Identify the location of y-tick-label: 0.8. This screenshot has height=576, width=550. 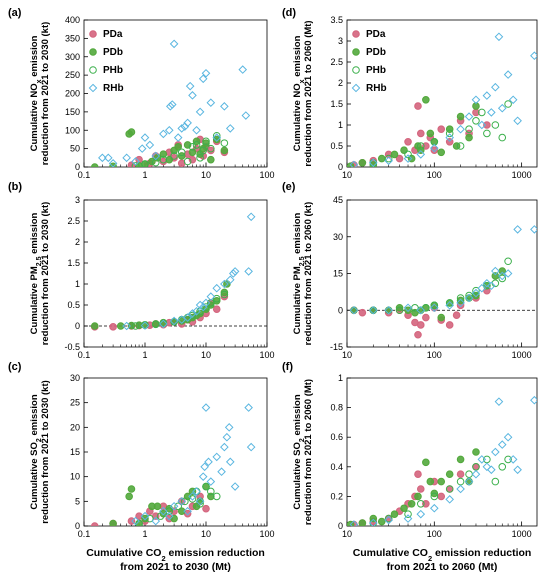
(336, 408).